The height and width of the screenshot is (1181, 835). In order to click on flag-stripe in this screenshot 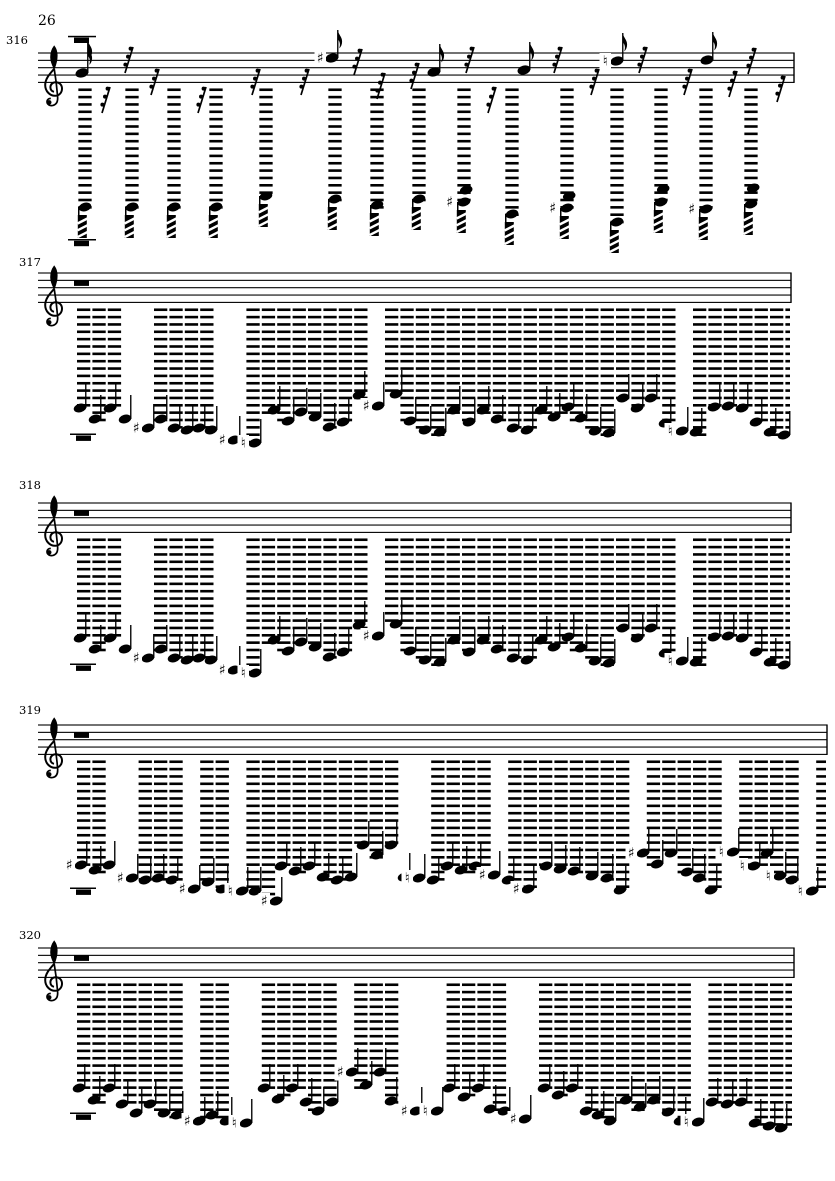, I will do `click(82, 228)`.